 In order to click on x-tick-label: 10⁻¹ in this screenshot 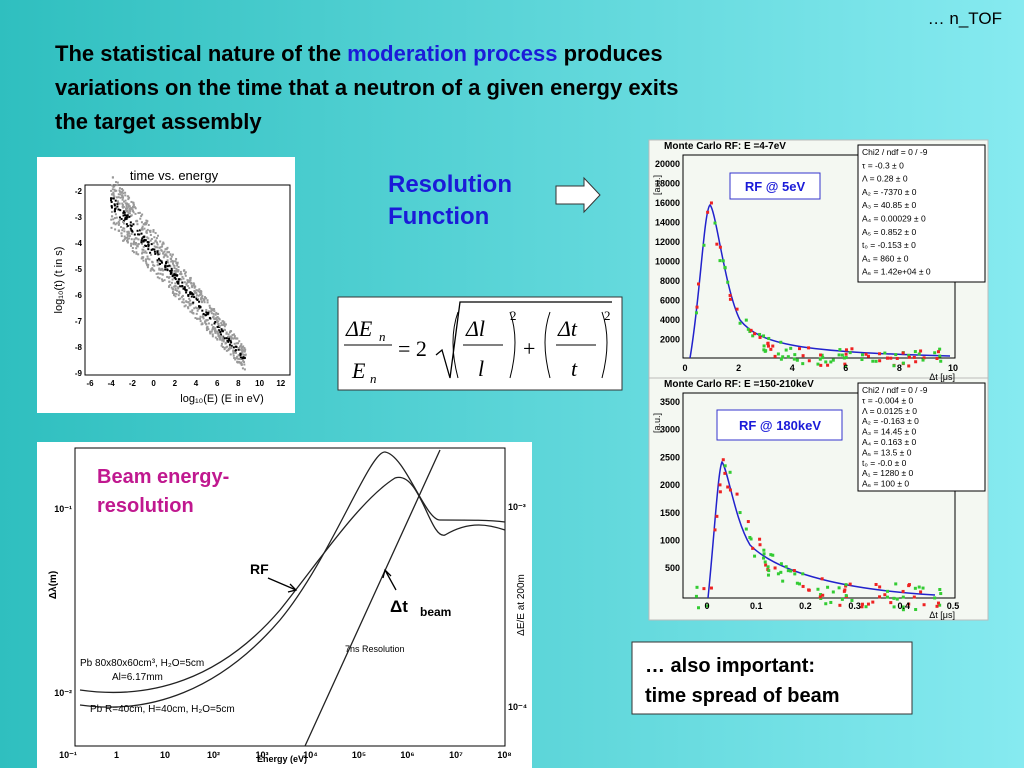, I will do `click(68, 755)`.